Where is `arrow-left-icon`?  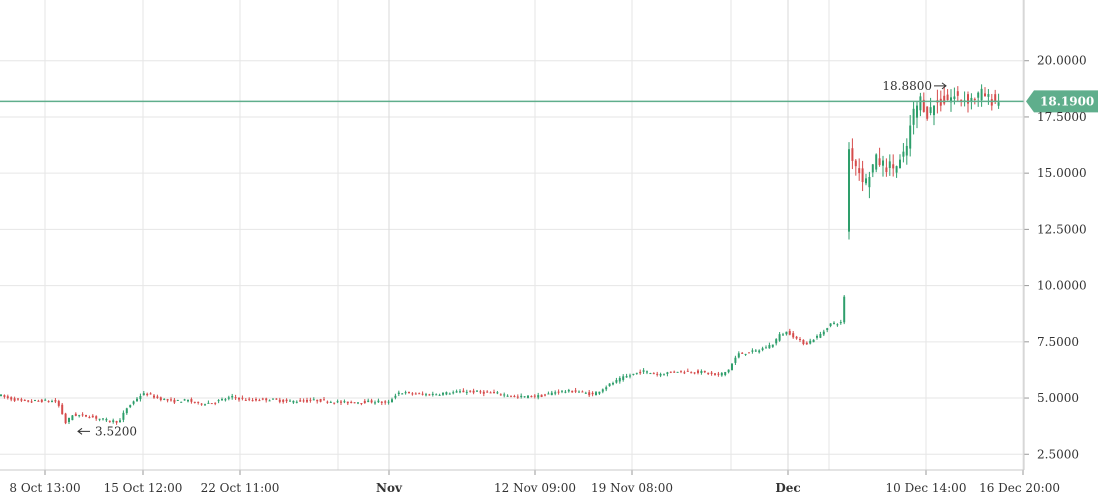
arrow-left-icon is located at coordinates (83, 431).